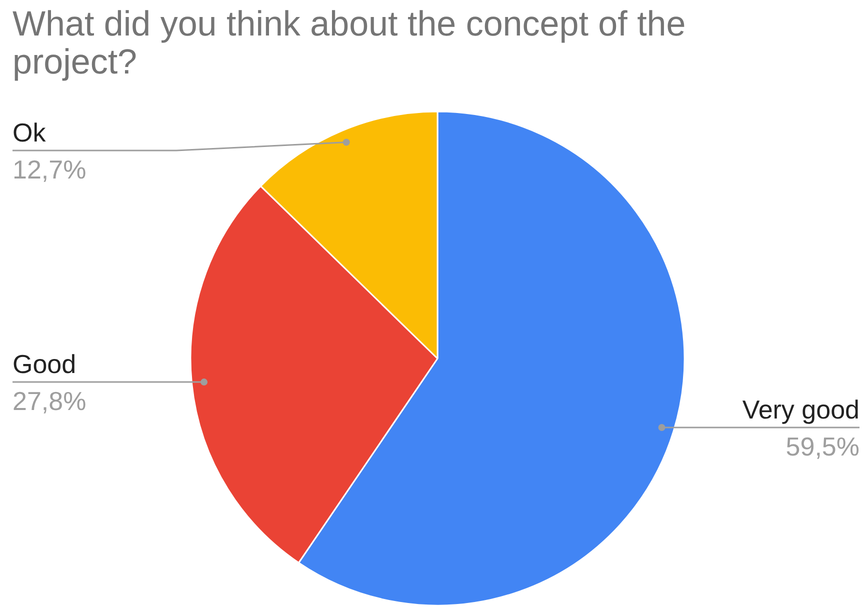  I want to click on data-label: 12,7%, so click(49, 169).